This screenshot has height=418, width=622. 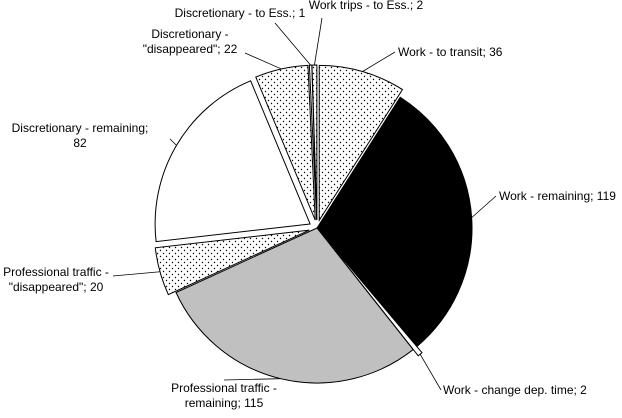 What do you see at coordinates (515, 390) in the screenshot?
I see `slice-label-work-change-dep-time-2: Work - change dep. time; 2` at bounding box center [515, 390].